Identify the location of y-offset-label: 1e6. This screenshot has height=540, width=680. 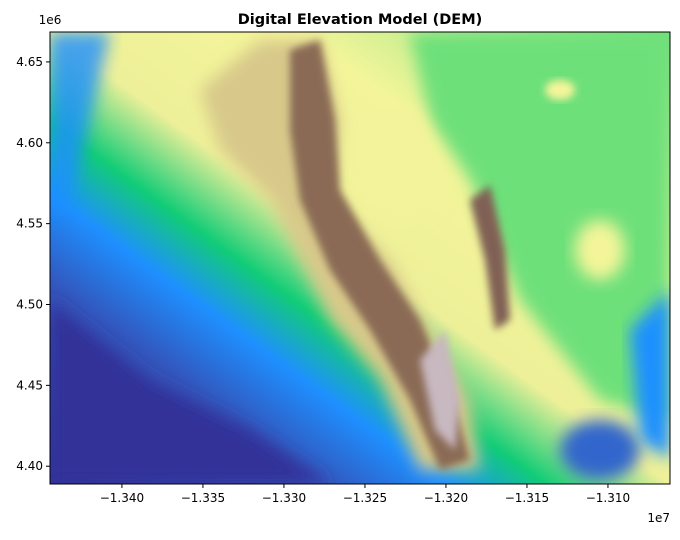
(50, 20).